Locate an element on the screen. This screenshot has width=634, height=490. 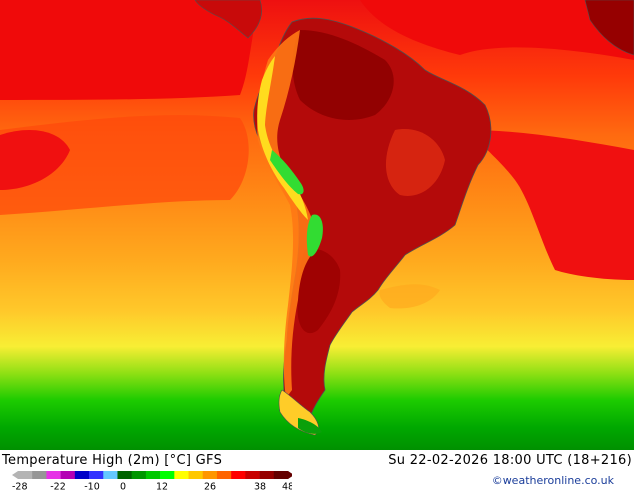
colorbar-tick-label: 26 is located at coordinates (210, 486).